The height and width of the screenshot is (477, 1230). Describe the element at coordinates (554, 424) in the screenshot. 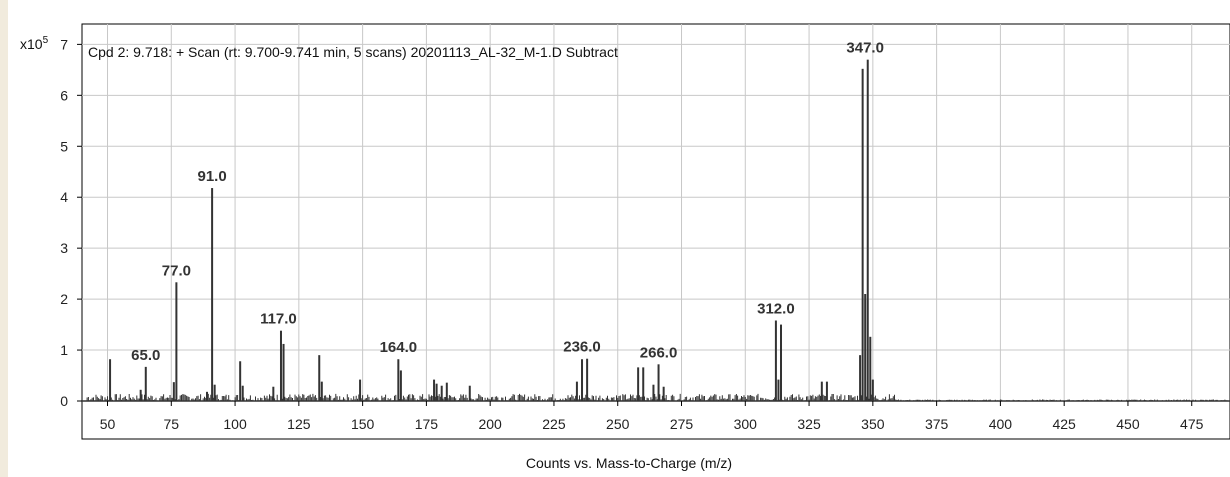

I see `x-tick-label: 225` at that location.